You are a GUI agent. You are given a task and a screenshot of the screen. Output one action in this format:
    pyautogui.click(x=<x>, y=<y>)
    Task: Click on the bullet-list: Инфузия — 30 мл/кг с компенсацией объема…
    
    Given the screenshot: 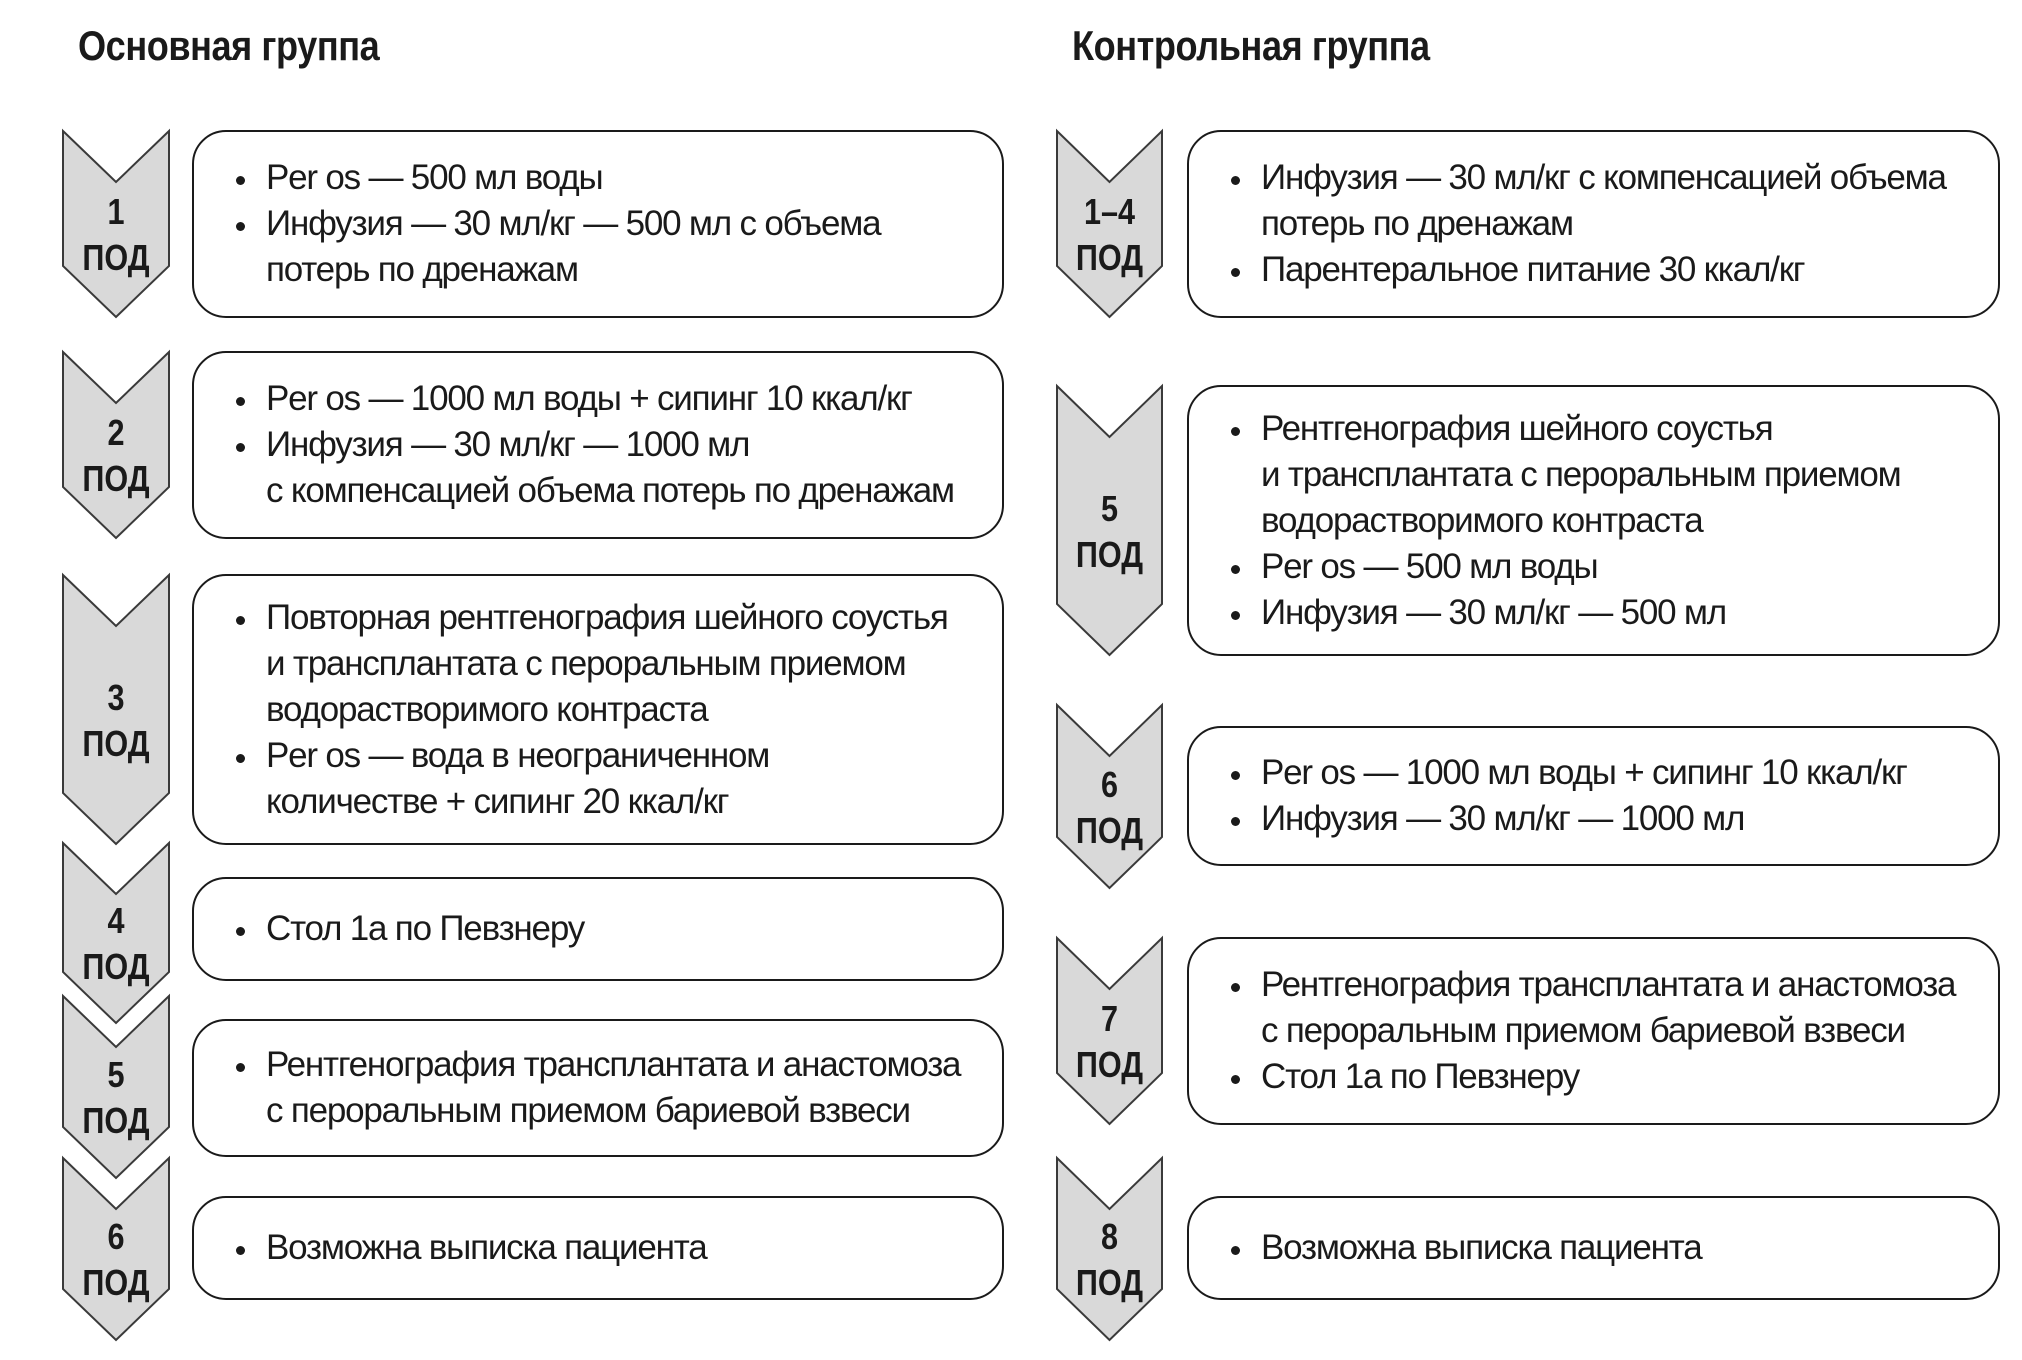 What is the action you would take?
    pyautogui.click(x=1604, y=224)
    